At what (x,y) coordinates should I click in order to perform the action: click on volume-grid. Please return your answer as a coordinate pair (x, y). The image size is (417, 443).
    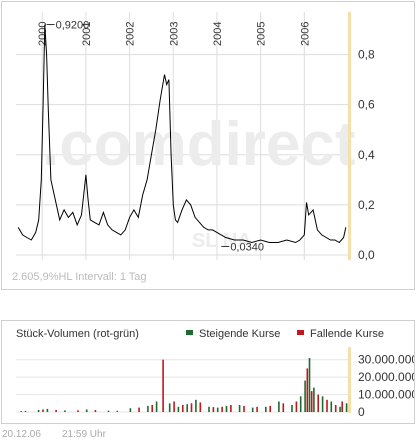
    Looking at the image, I should click on (182, 386).